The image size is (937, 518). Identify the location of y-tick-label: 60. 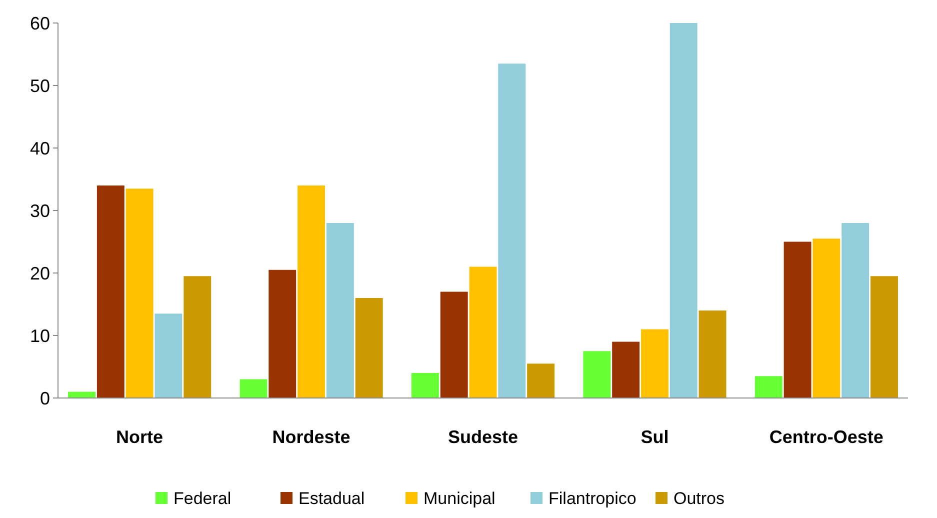
(40, 23).